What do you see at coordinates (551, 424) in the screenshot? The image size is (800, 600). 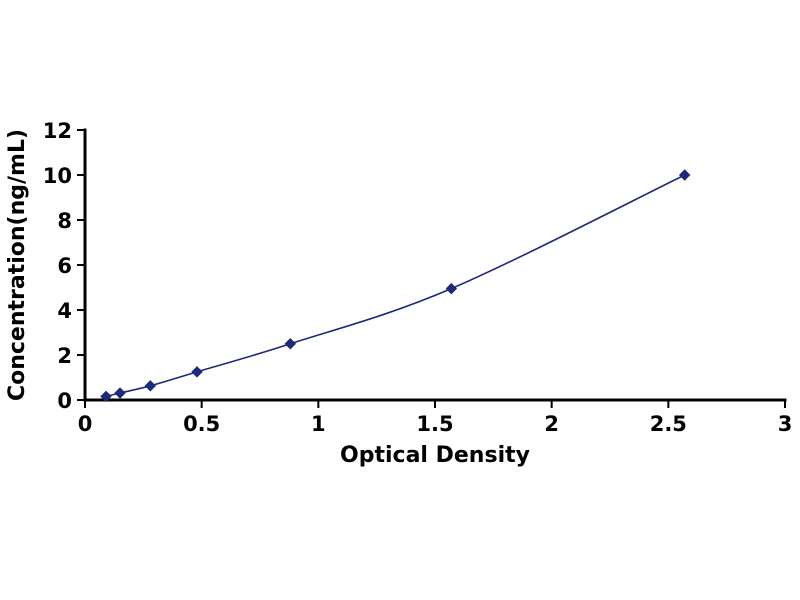 I see `x-axis-tick-label: 2` at bounding box center [551, 424].